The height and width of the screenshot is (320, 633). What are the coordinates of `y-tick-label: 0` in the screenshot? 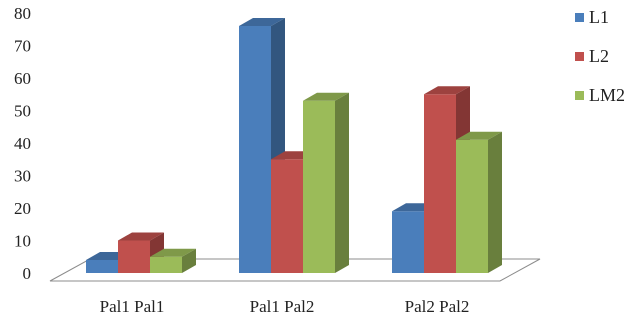 It's located at (27, 273).